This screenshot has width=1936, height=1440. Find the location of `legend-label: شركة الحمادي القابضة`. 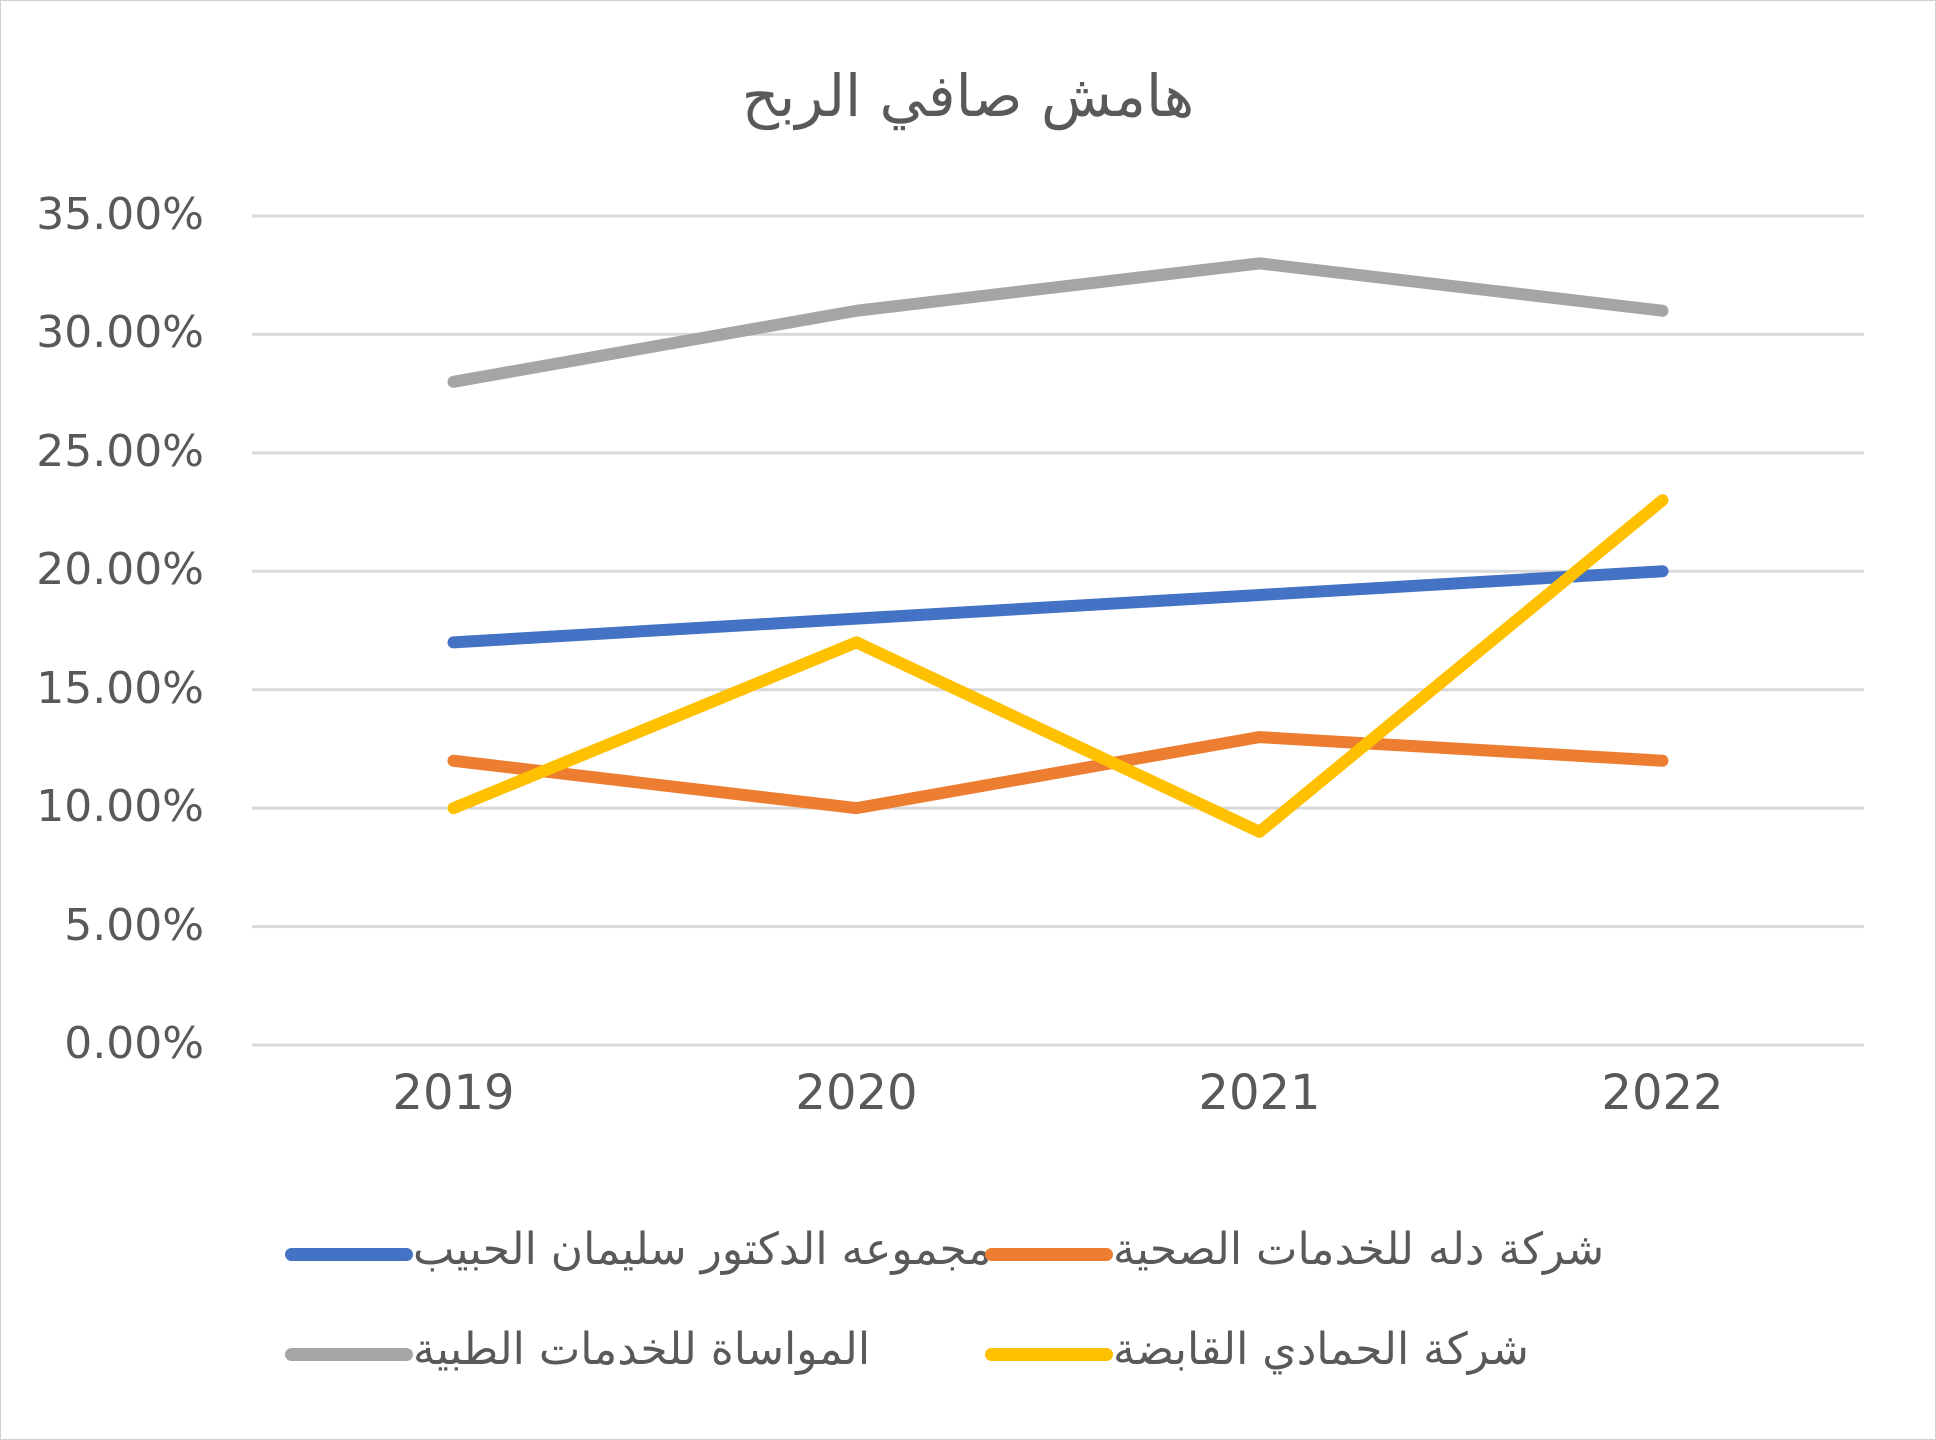

legend-label: شركة الحمادي القابضة is located at coordinates (1321, 1349).